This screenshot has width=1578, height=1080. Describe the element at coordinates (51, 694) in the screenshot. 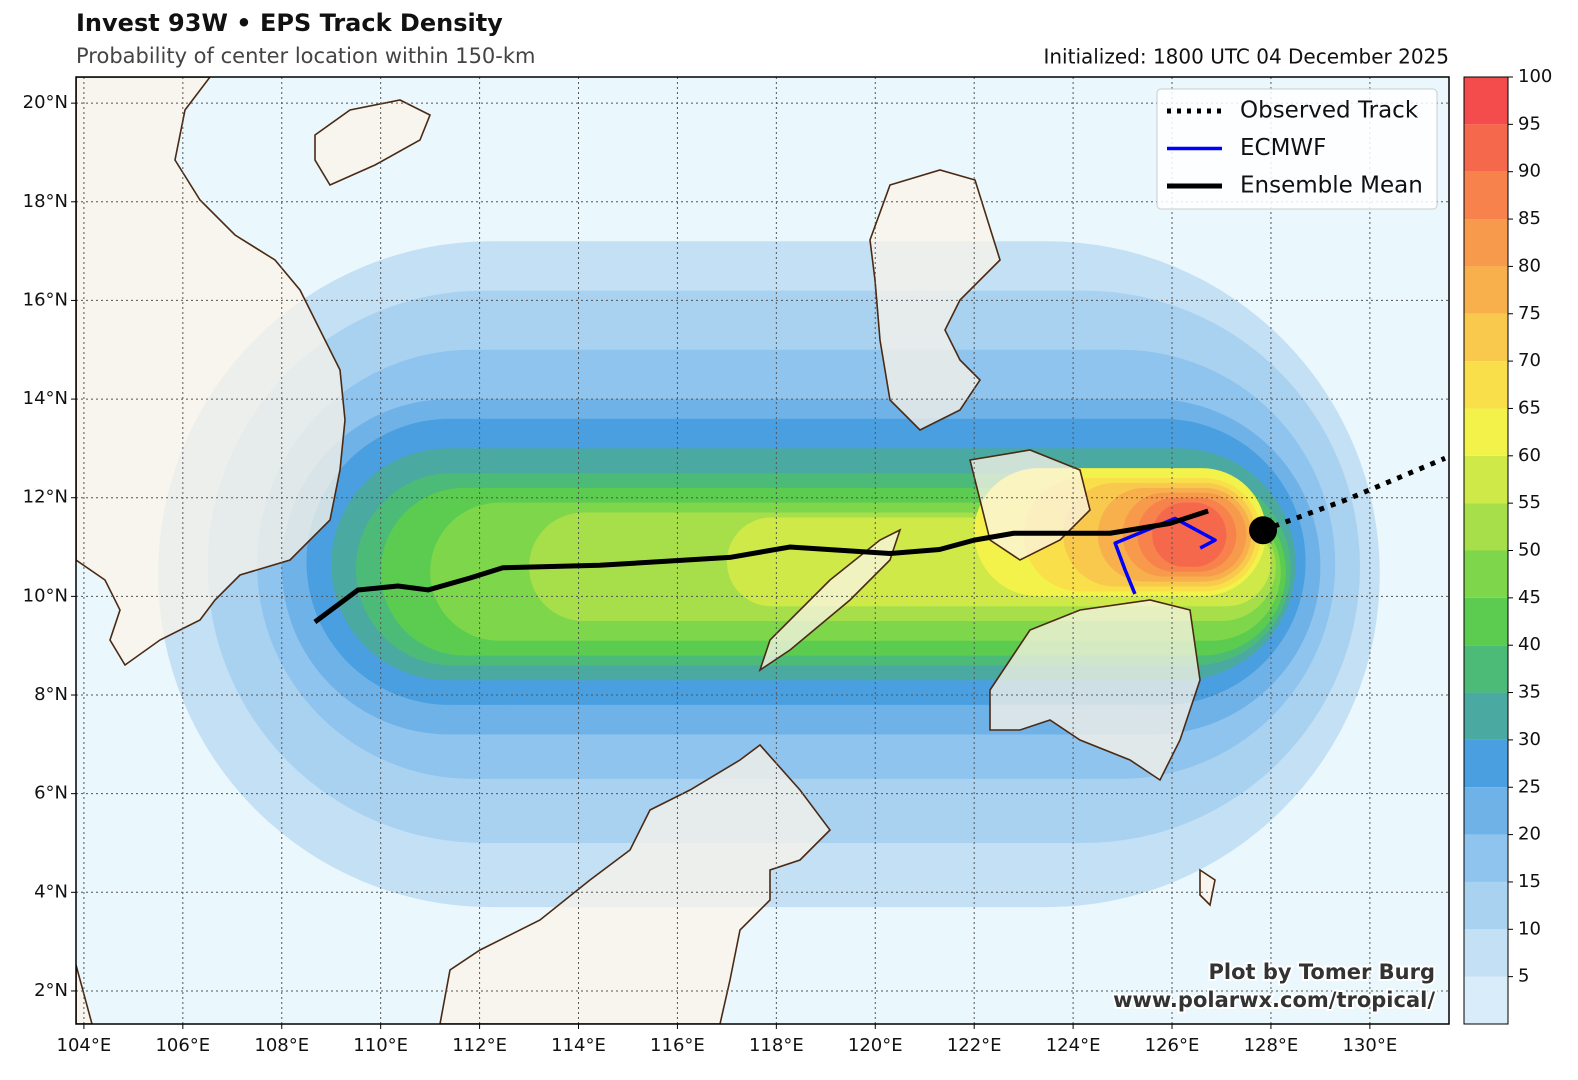

I see `y-tick-label: 8°N` at that location.